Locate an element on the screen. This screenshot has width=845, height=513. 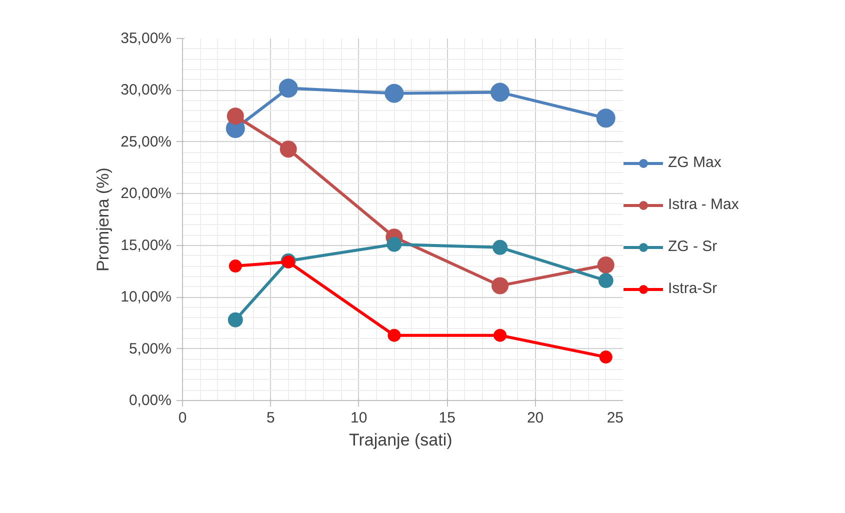
y-axis-title: Promjena (%) is located at coordinates (103, 220).